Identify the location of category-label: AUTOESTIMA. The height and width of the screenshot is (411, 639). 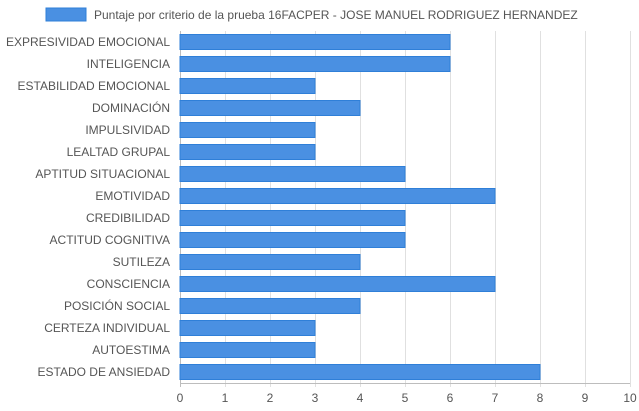
(131, 350).